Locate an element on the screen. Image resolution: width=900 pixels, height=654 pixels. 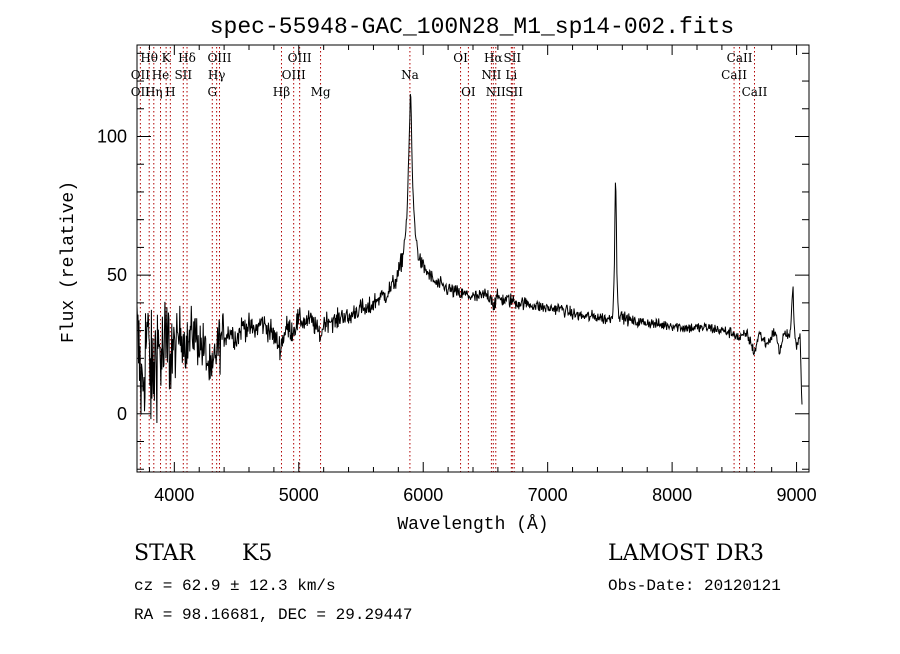
y-tick-label: 50 is located at coordinates (117, 275).